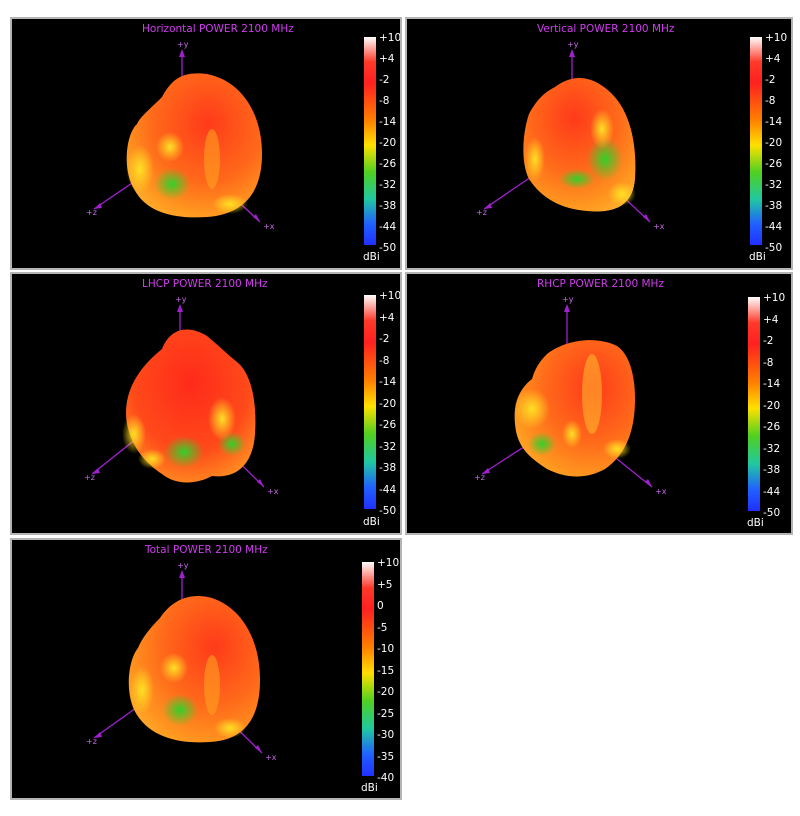  Describe the element at coordinates (380, 606) in the screenshot. I see `colorbar-tick: 0` at that location.